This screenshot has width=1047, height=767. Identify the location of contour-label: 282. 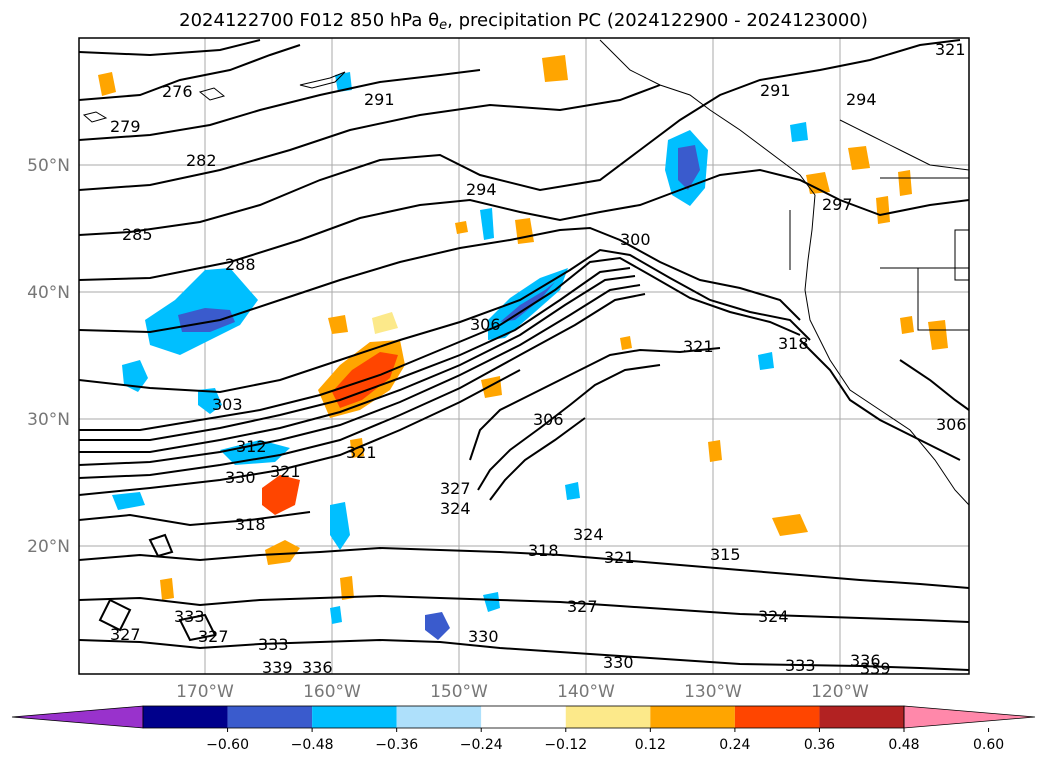
(201, 160).